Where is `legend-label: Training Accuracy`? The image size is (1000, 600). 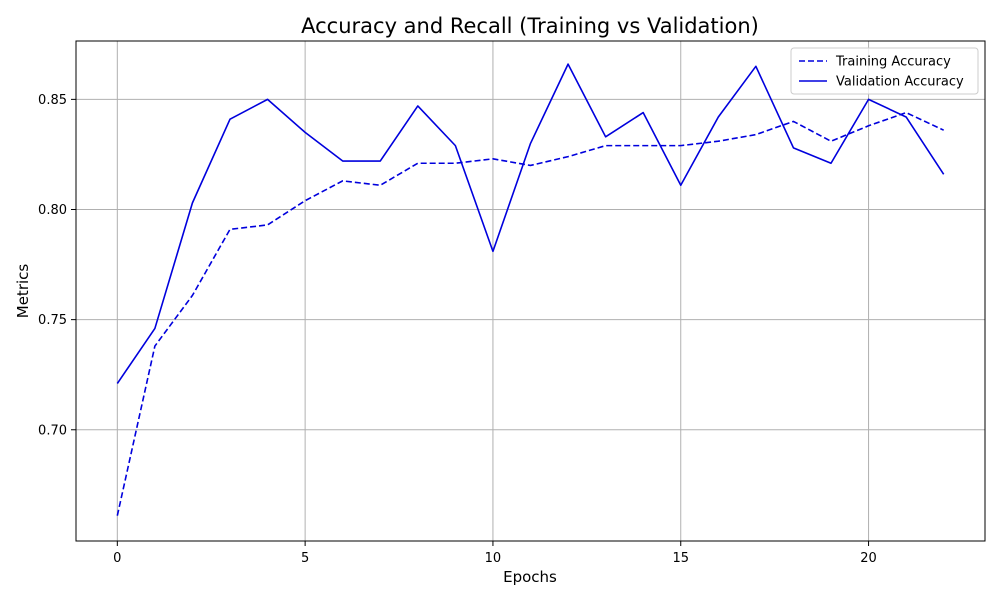 legend-label: Training Accuracy is located at coordinates (893, 62).